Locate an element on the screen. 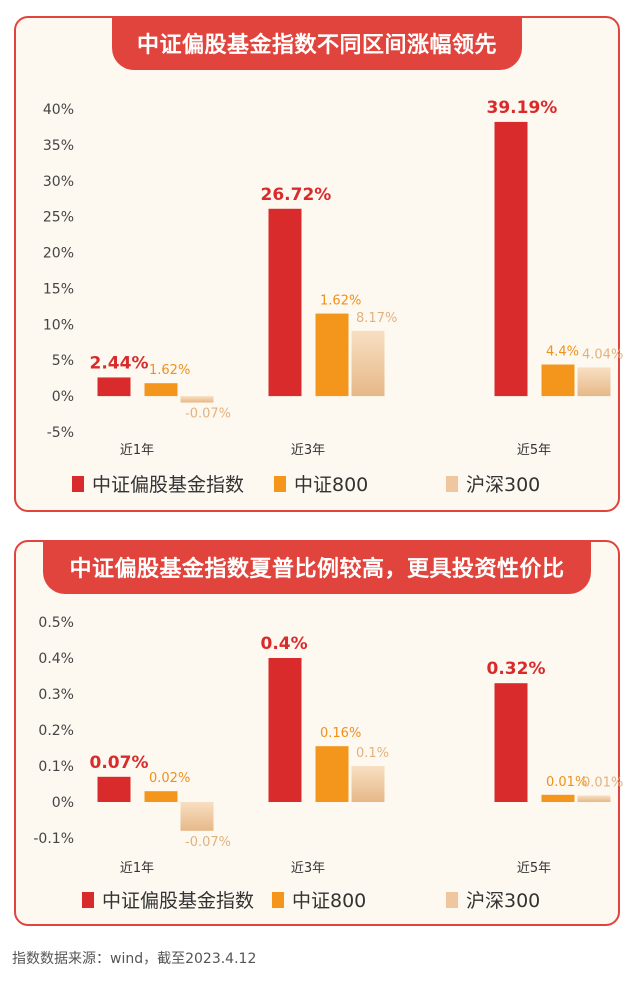  y-tick-label: 0.2% is located at coordinates (56, 731).